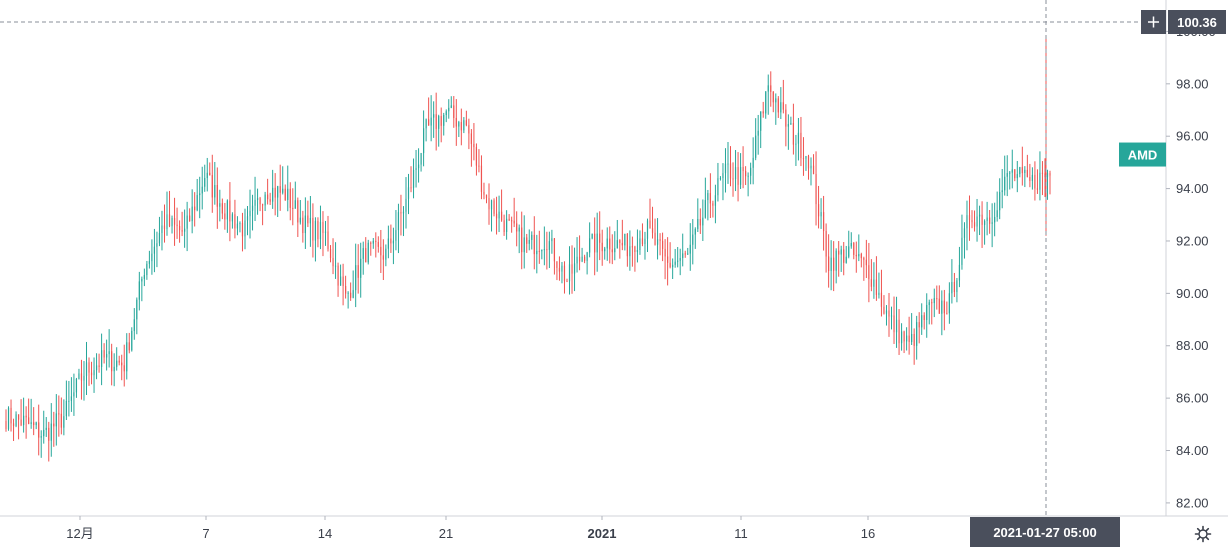 Image resolution: width=1228 pixels, height=552 pixels. I want to click on gear-icon, so click(1203, 534).